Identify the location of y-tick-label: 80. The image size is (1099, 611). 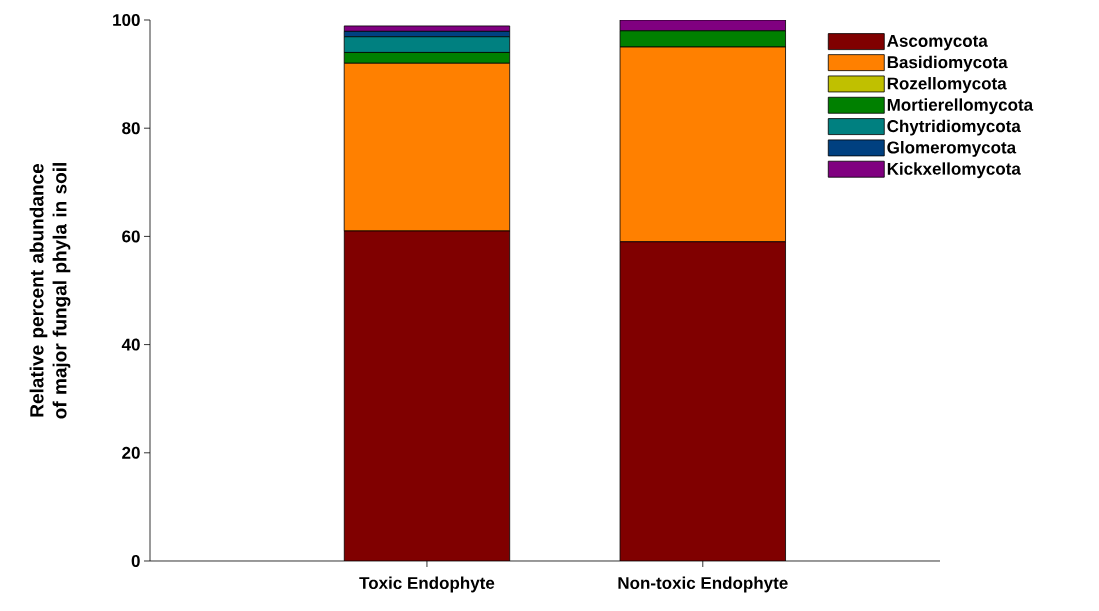
(131, 128).